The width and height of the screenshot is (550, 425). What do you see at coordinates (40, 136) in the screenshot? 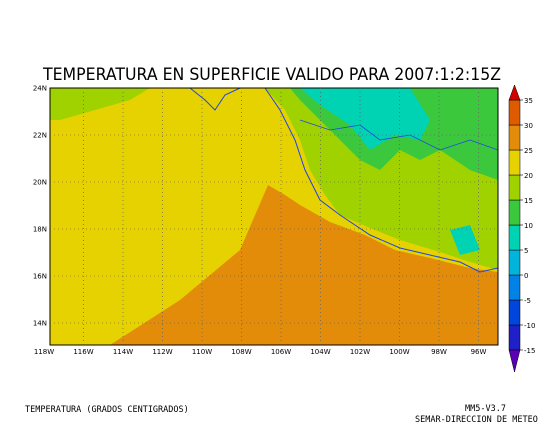
I see `lat-label: 22N` at bounding box center [40, 136].